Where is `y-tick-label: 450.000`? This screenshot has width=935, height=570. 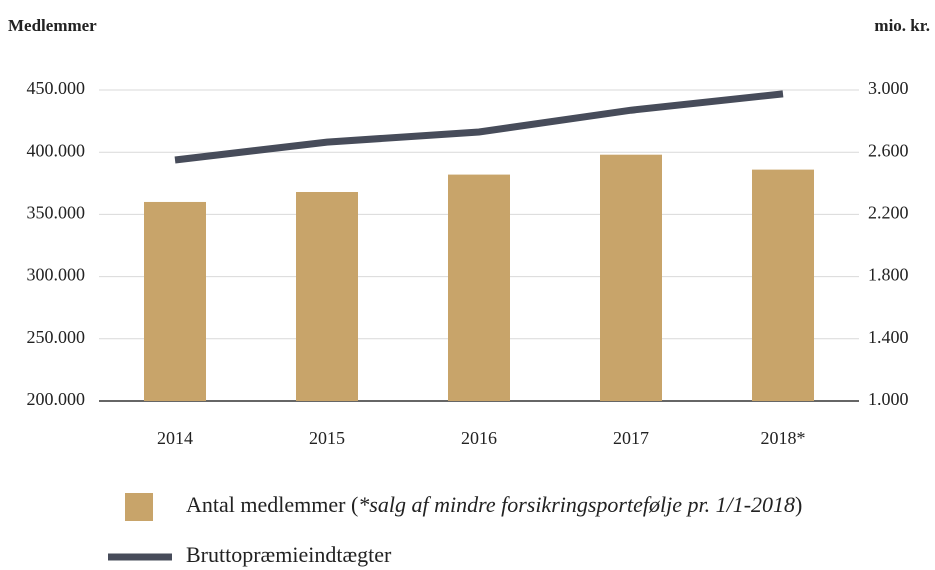 y-tick-label: 450.000 is located at coordinates (56, 88).